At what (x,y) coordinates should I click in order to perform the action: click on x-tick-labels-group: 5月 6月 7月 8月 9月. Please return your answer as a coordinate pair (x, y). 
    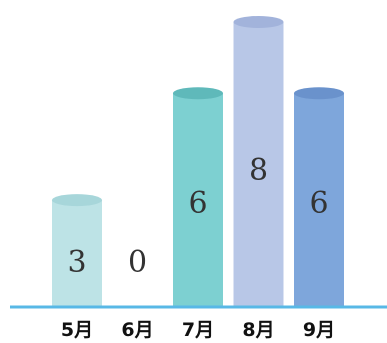
    Looking at the image, I should click on (198, 330).